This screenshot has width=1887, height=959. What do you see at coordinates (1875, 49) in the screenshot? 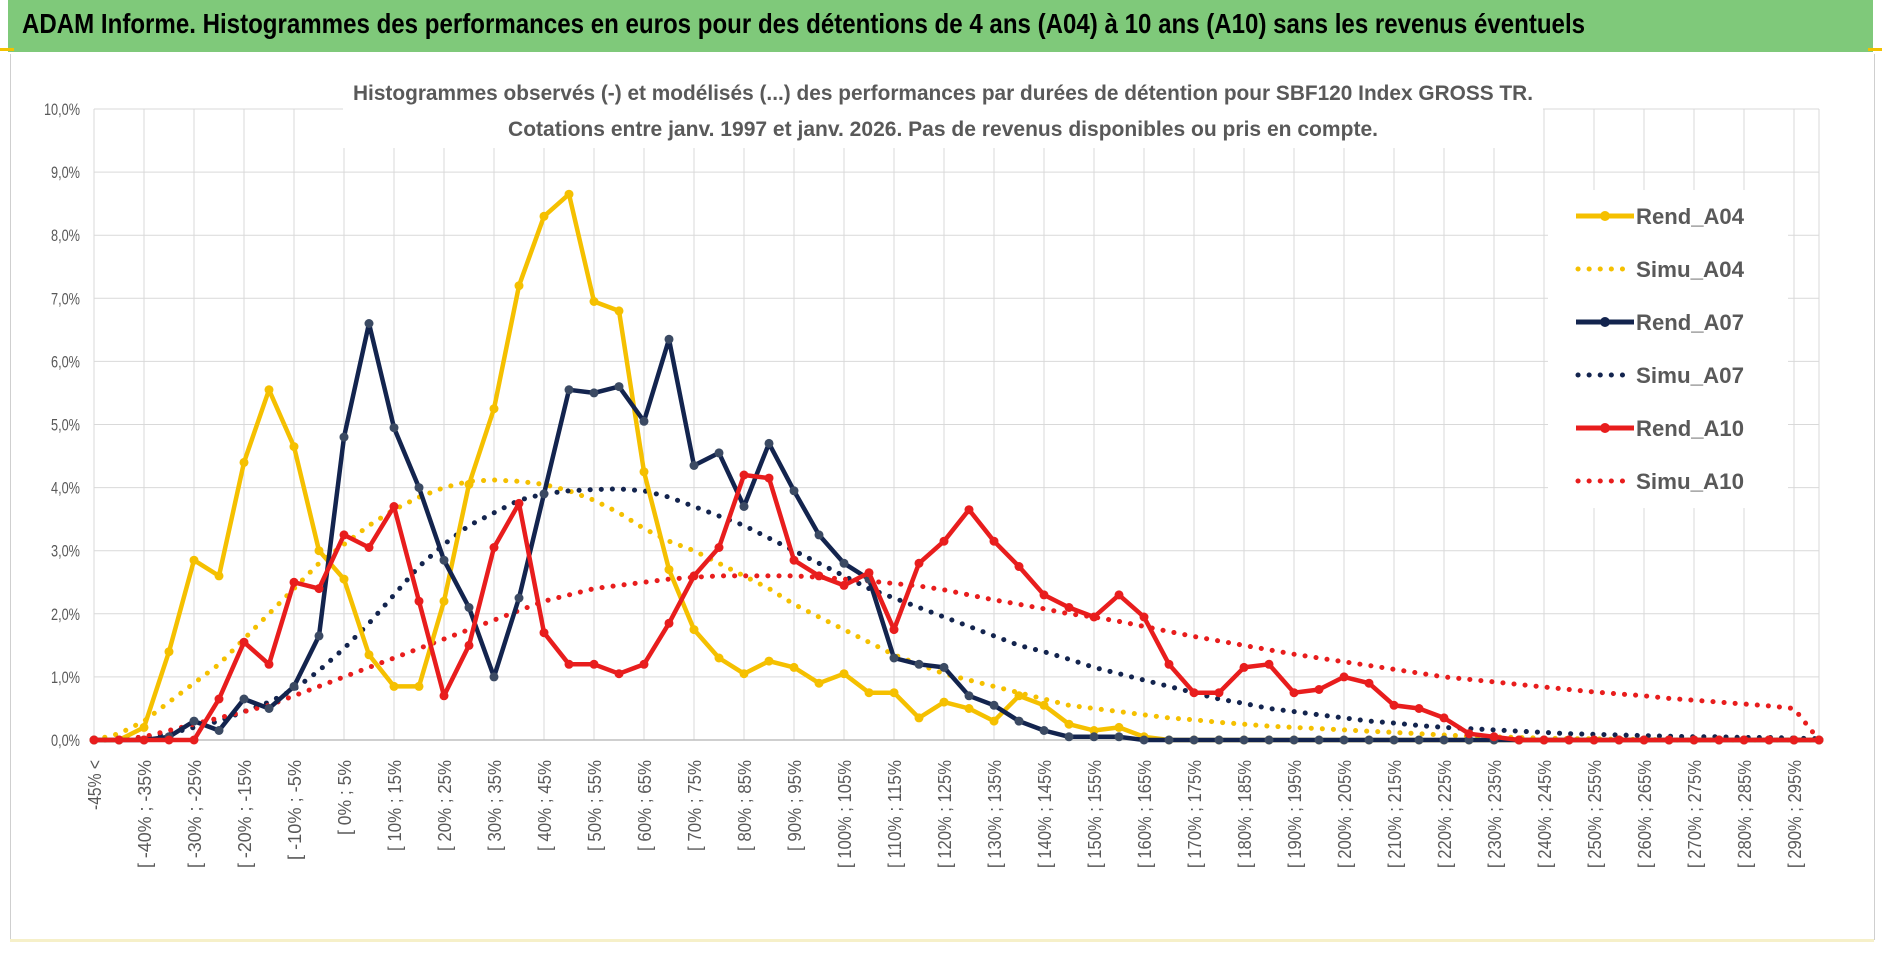
I see `corner-mark-top-right` at bounding box center [1875, 49].